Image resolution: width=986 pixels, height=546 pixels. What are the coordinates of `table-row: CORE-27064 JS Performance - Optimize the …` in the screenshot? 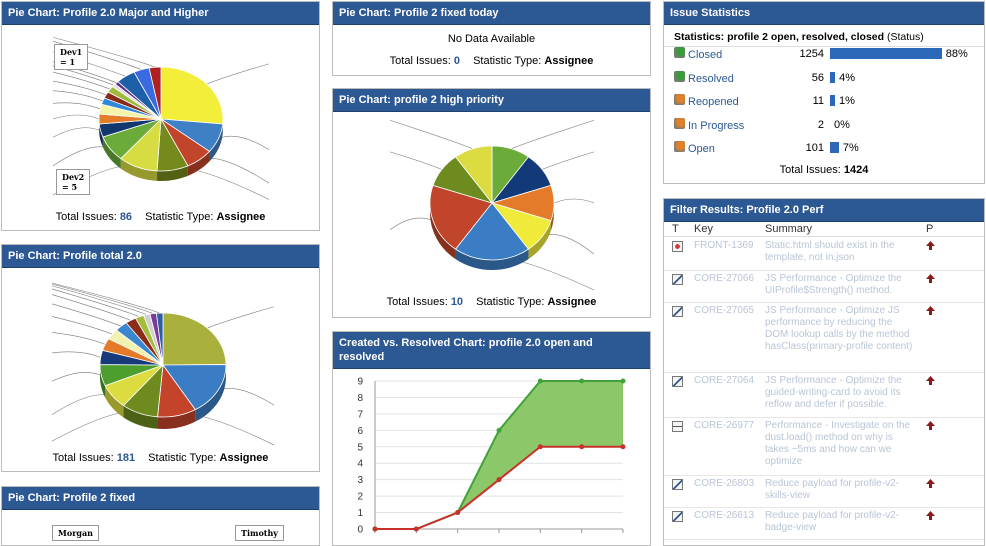 It's located at (824, 395).